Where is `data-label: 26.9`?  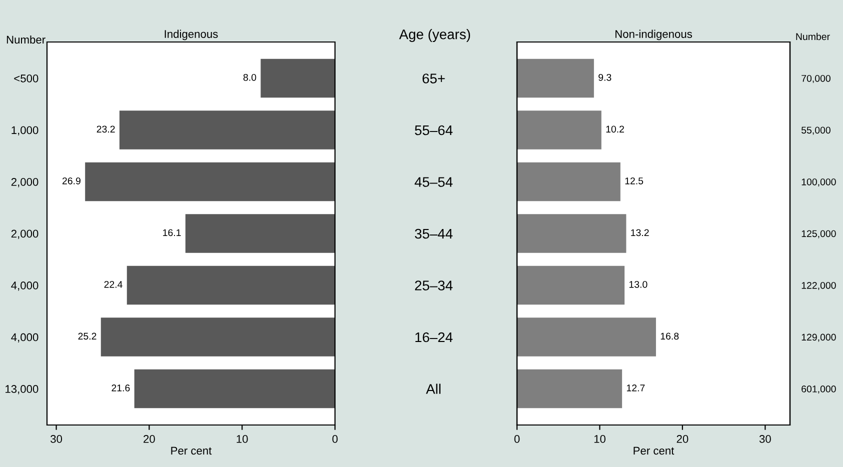 data-label: 26.9 is located at coordinates (71, 180).